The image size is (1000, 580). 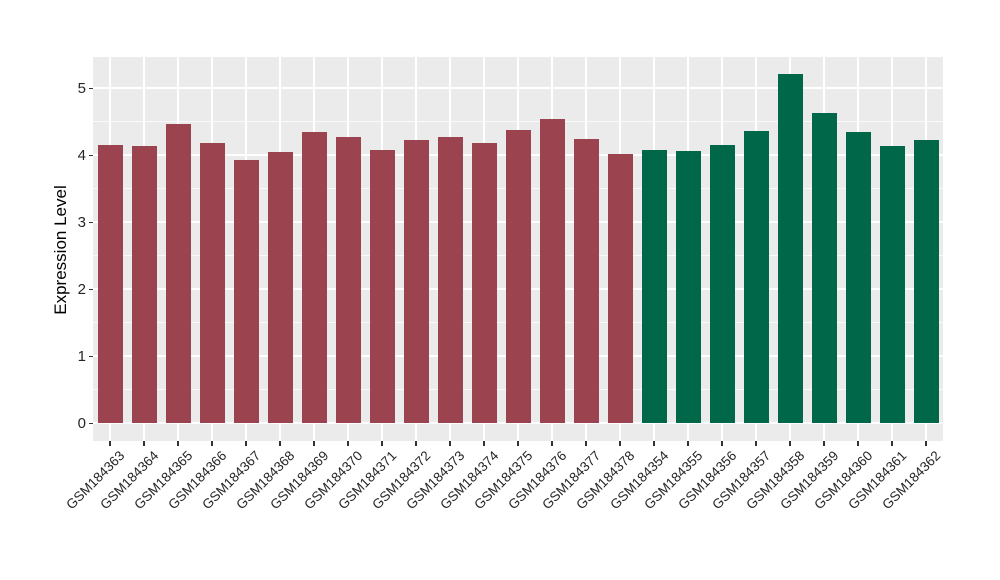 I want to click on y-tick-label: 3, so click(x=81, y=222).